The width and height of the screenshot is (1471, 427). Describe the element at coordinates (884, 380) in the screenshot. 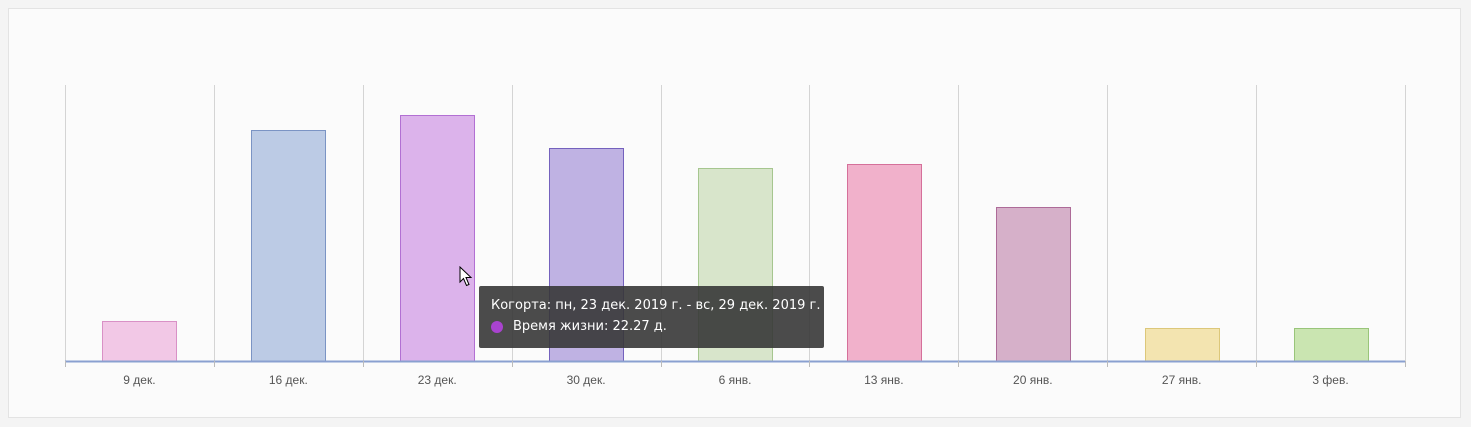

I see `x-tick-label: 13 янв.` at that location.